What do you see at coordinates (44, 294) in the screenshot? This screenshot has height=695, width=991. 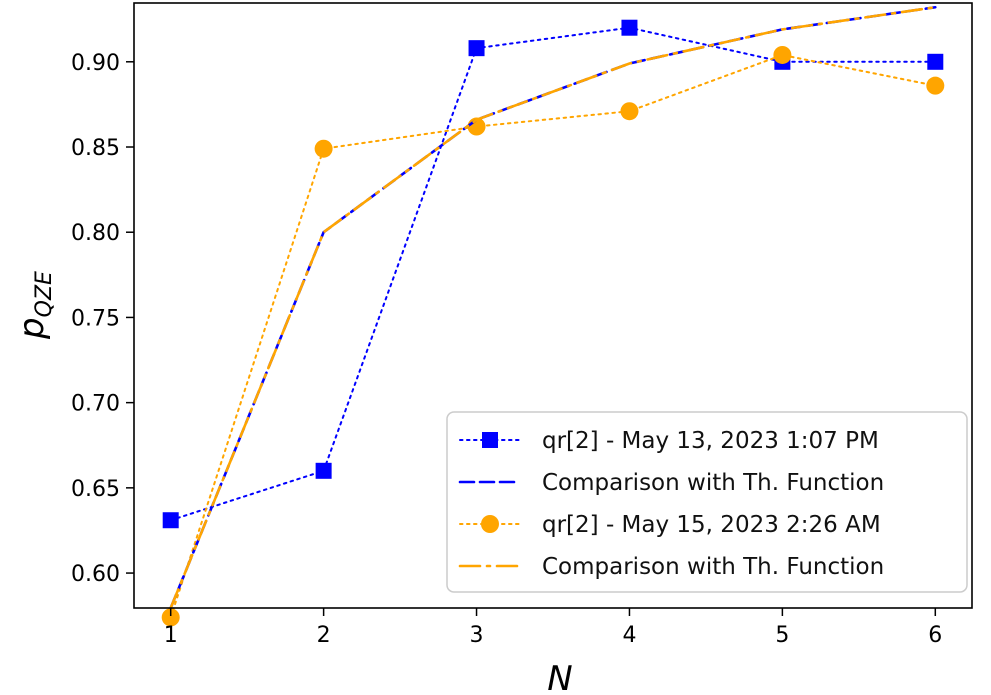 I see `y-axis-label-subscript: QZE` at bounding box center [44, 294].